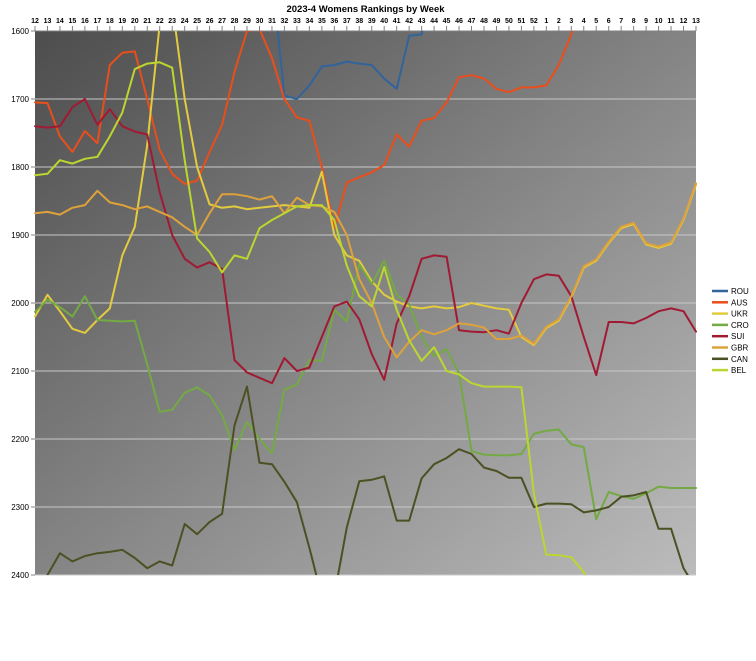 The width and height of the screenshot is (756, 661). What do you see at coordinates (122, 21) in the screenshot?
I see `x-tick-label-19: 19` at bounding box center [122, 21].